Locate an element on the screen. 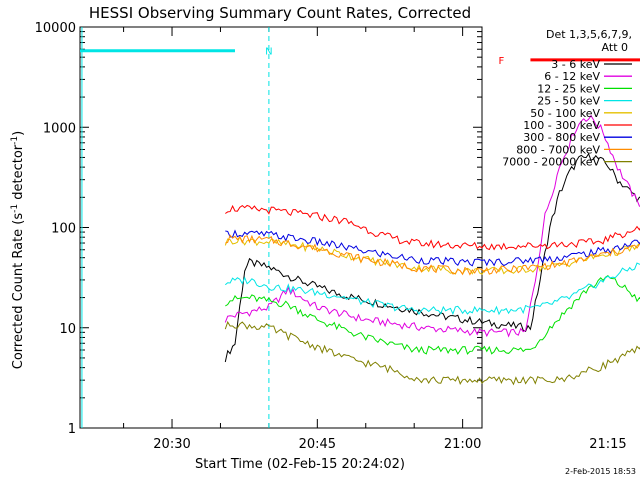  y-tick-label: 100 is located at coordinates (63, 229).